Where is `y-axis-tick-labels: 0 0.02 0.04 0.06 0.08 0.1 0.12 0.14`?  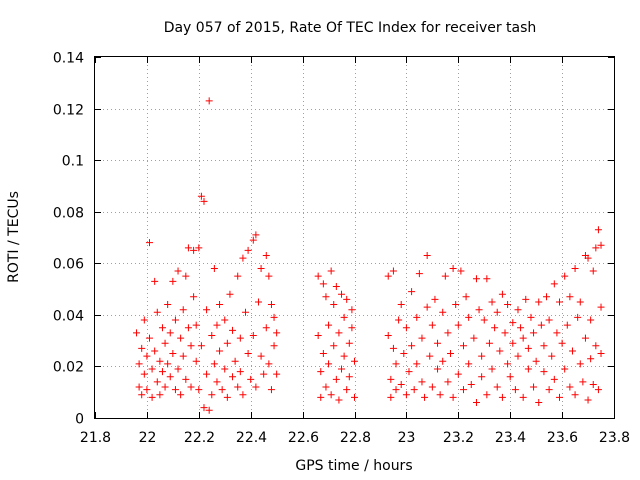 y-axis-tick-labels: 0 0.02 0.04 0.06 0.08 0.1 0.12 0.14 is located at coordinates (68, 239).